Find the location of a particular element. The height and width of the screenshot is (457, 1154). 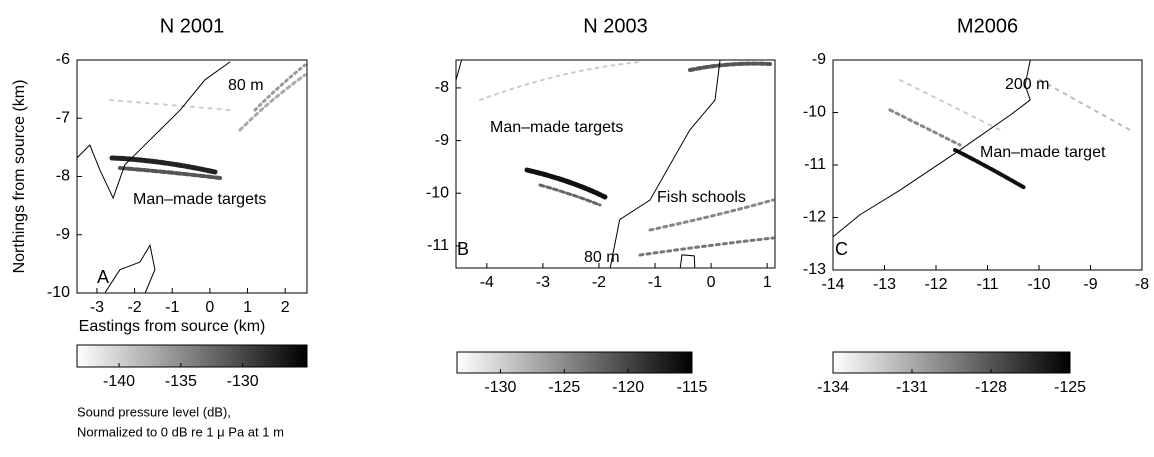

plot-frame is located at coordinates (615, 164).